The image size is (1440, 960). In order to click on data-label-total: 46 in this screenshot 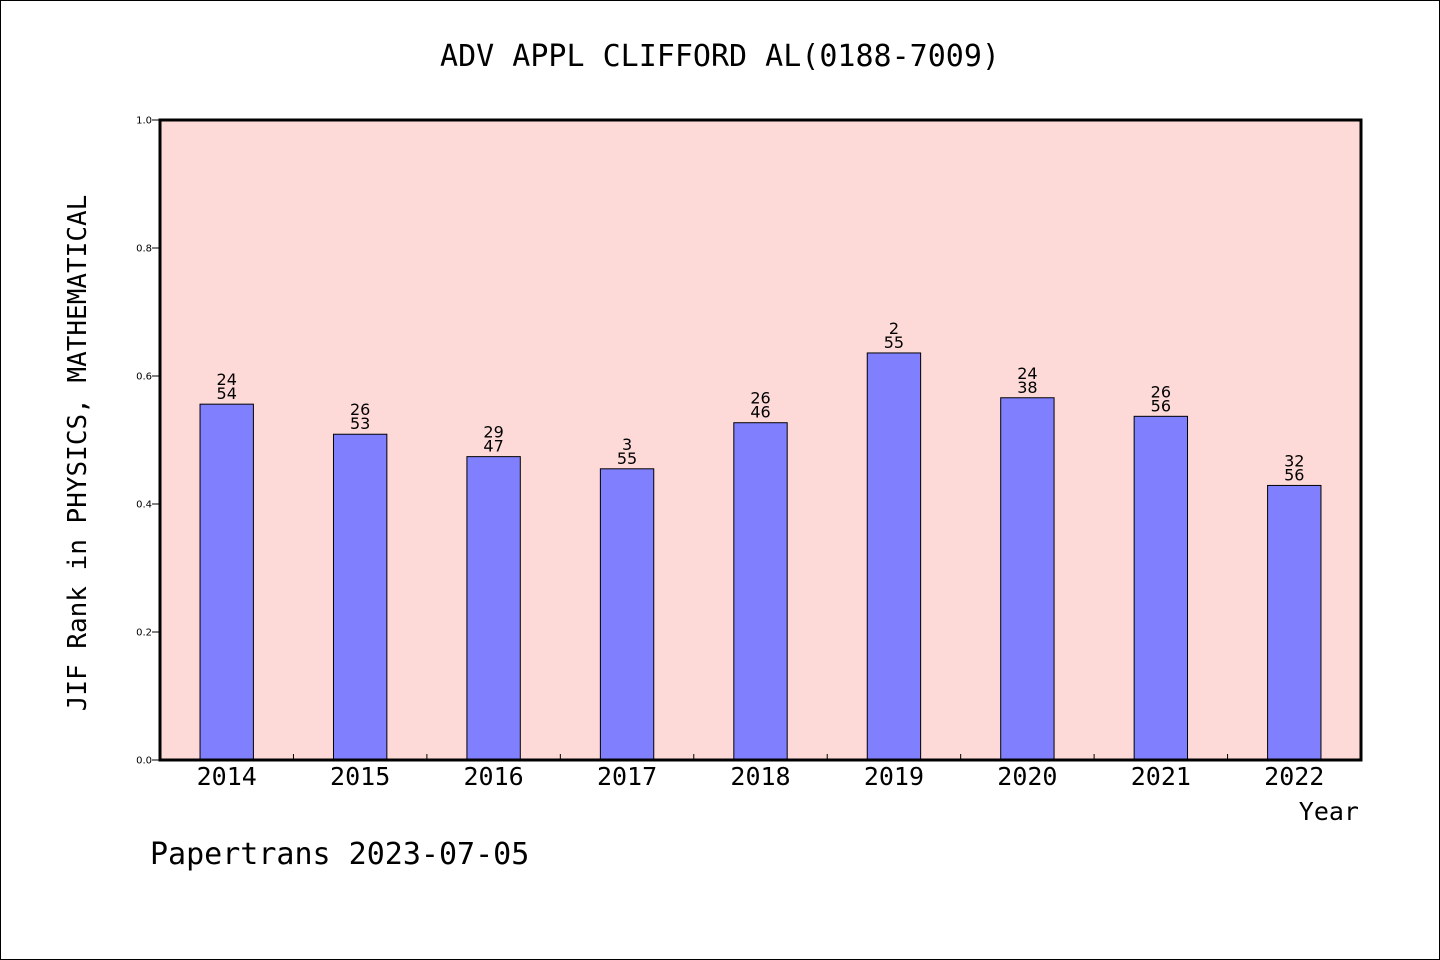, I will do `click(760, 412)`.